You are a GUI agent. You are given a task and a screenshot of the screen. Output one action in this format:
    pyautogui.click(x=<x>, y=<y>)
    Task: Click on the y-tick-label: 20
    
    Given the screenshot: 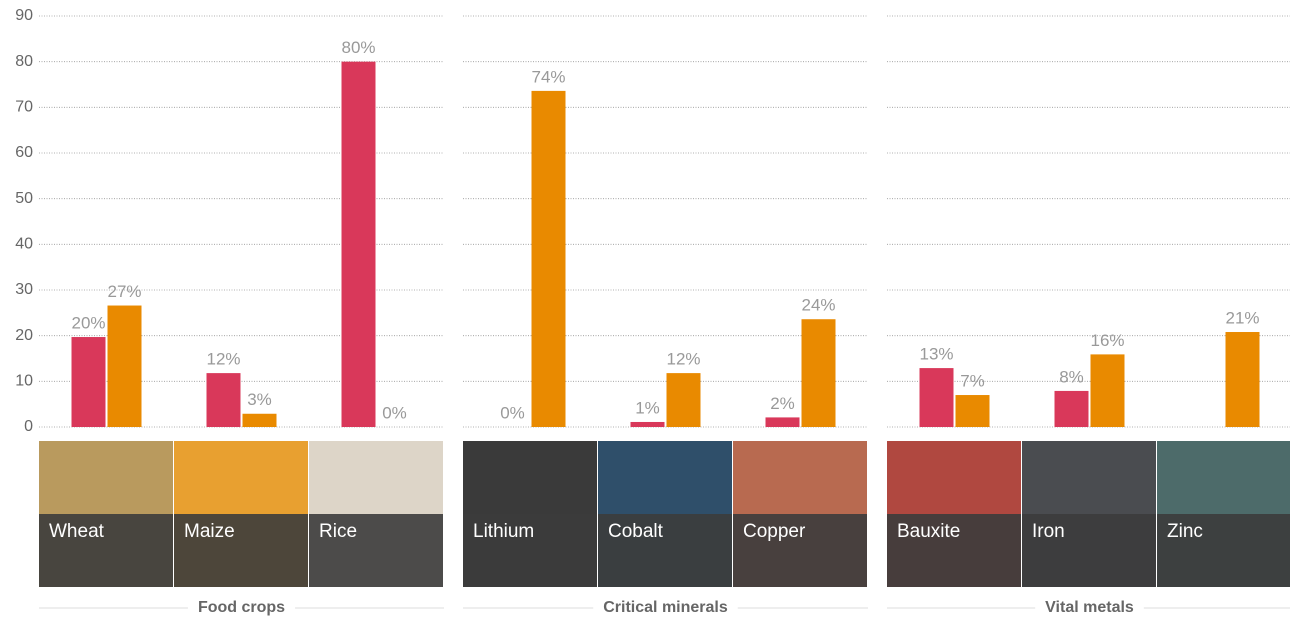 What is the action you would take?
    pyautogui.click(x=24, y=335)
    